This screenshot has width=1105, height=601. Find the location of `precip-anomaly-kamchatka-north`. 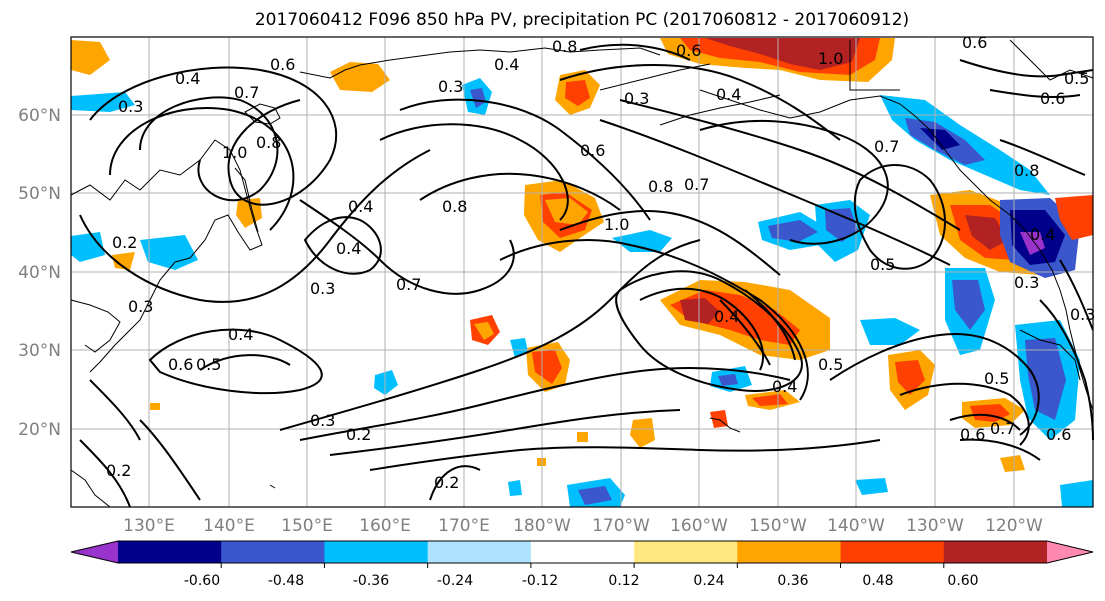

precip-anomaly-kamchatka-north is located at coordinates (465, 88).